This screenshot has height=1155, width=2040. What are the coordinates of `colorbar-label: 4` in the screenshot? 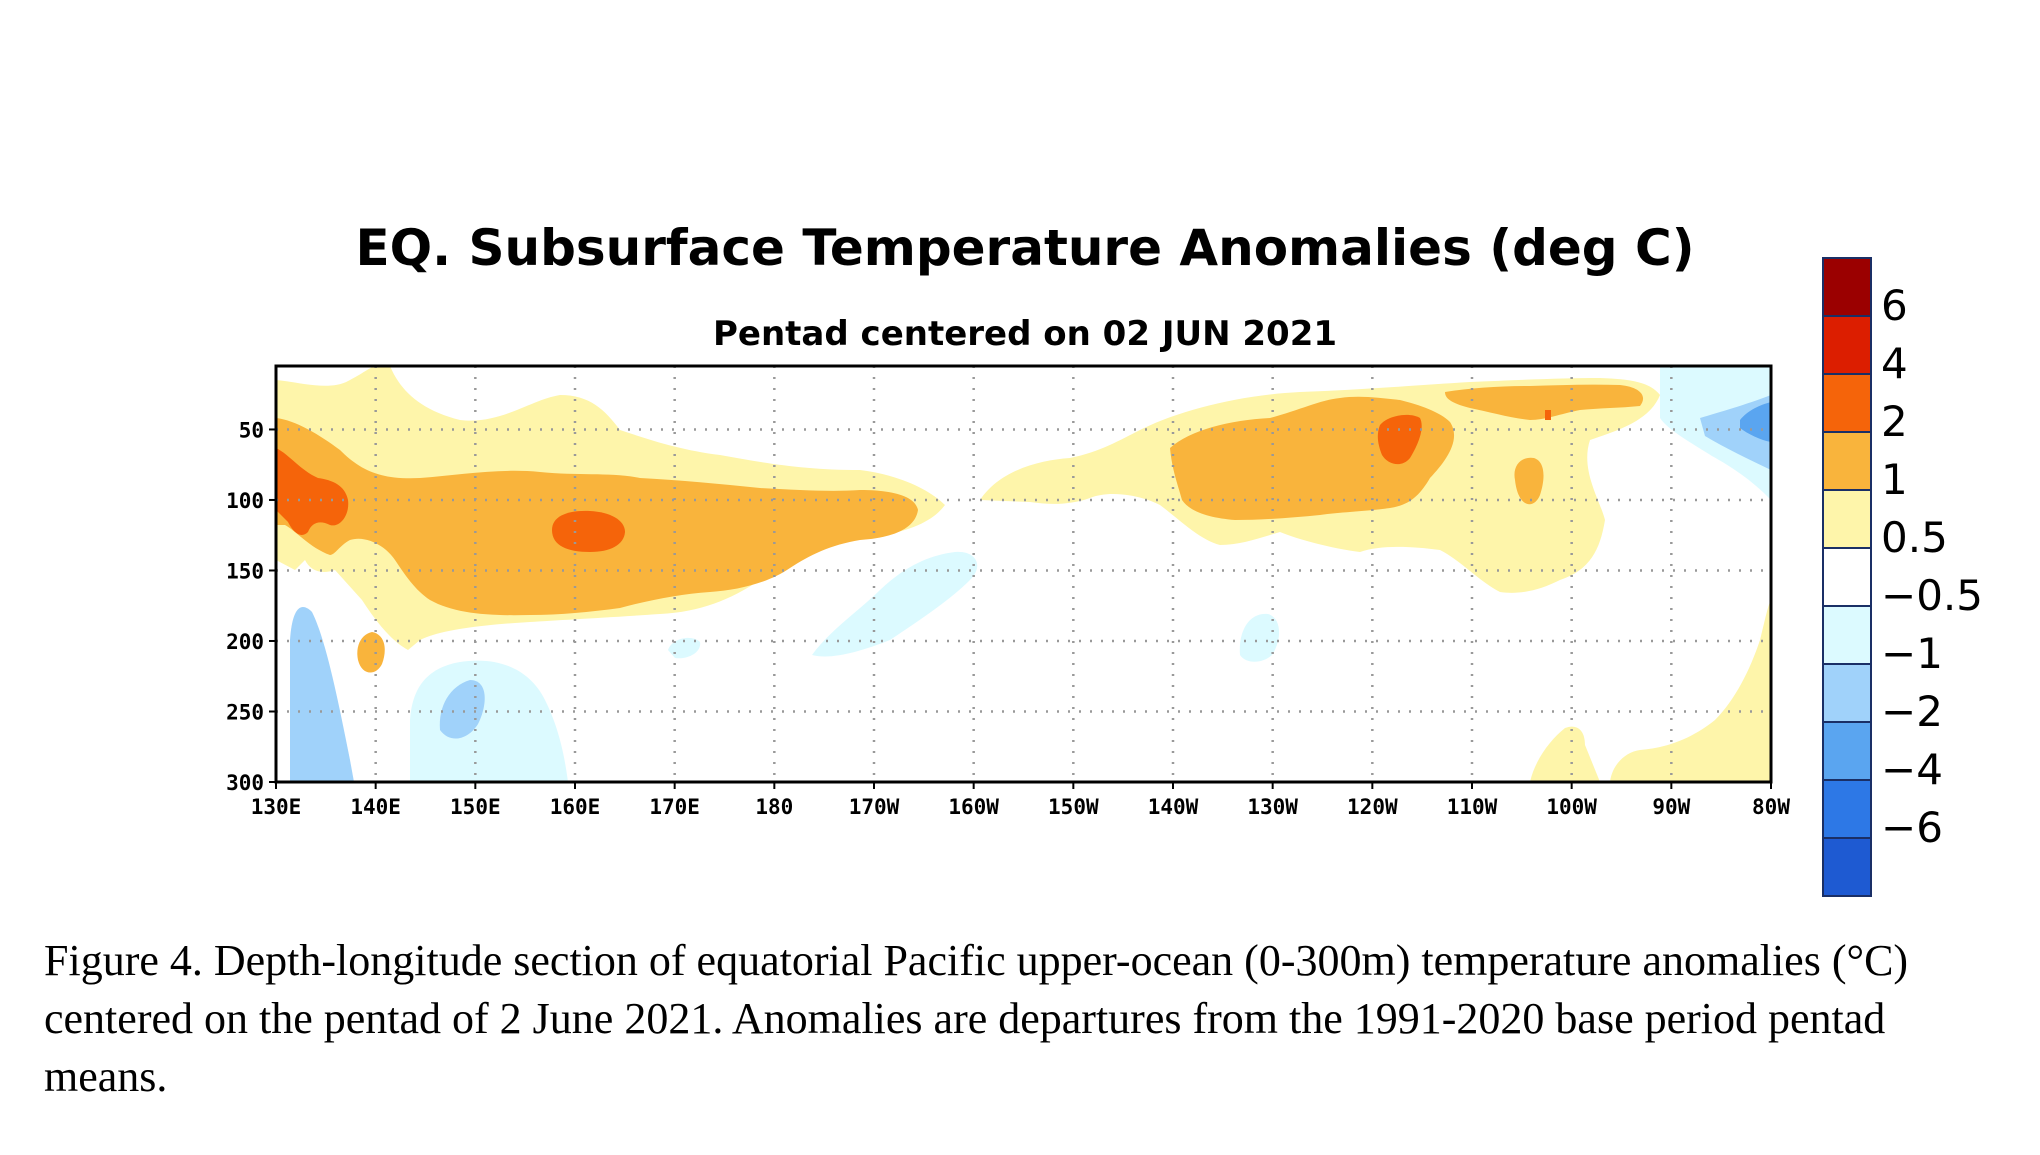 It's located at (1894, 363).